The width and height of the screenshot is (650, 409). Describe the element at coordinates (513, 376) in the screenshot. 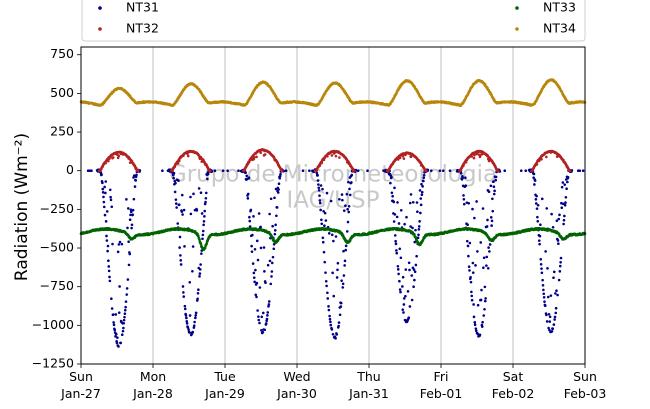

I see `x-tick-day: Sat` at that location.